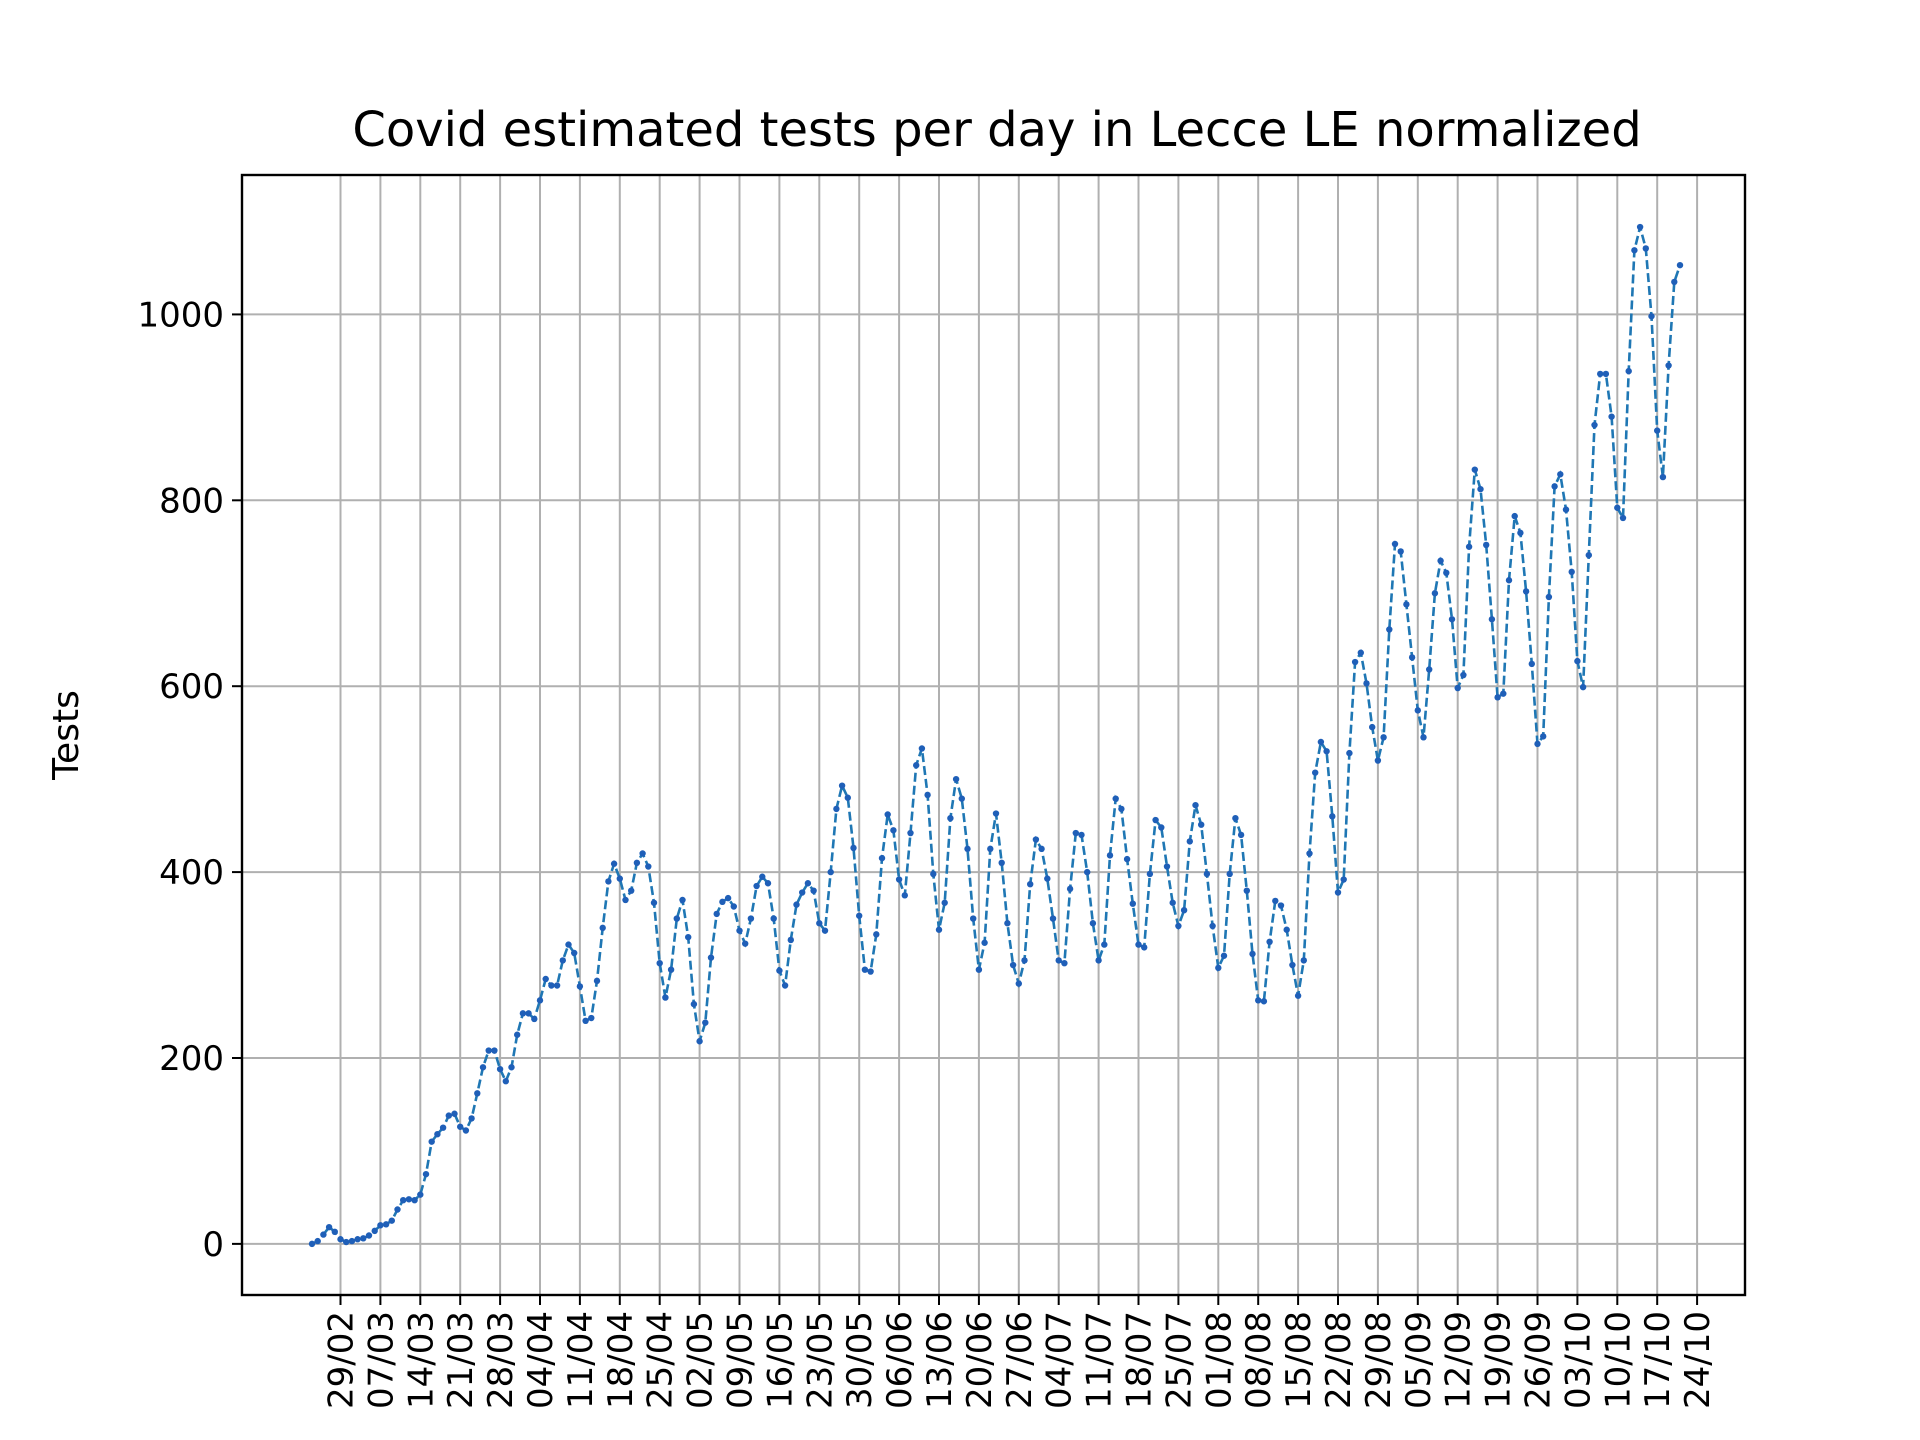  Describe the element at coordinates (940, 1360) in the screenshot. I see `x-tick-label: 13/06` at that location.